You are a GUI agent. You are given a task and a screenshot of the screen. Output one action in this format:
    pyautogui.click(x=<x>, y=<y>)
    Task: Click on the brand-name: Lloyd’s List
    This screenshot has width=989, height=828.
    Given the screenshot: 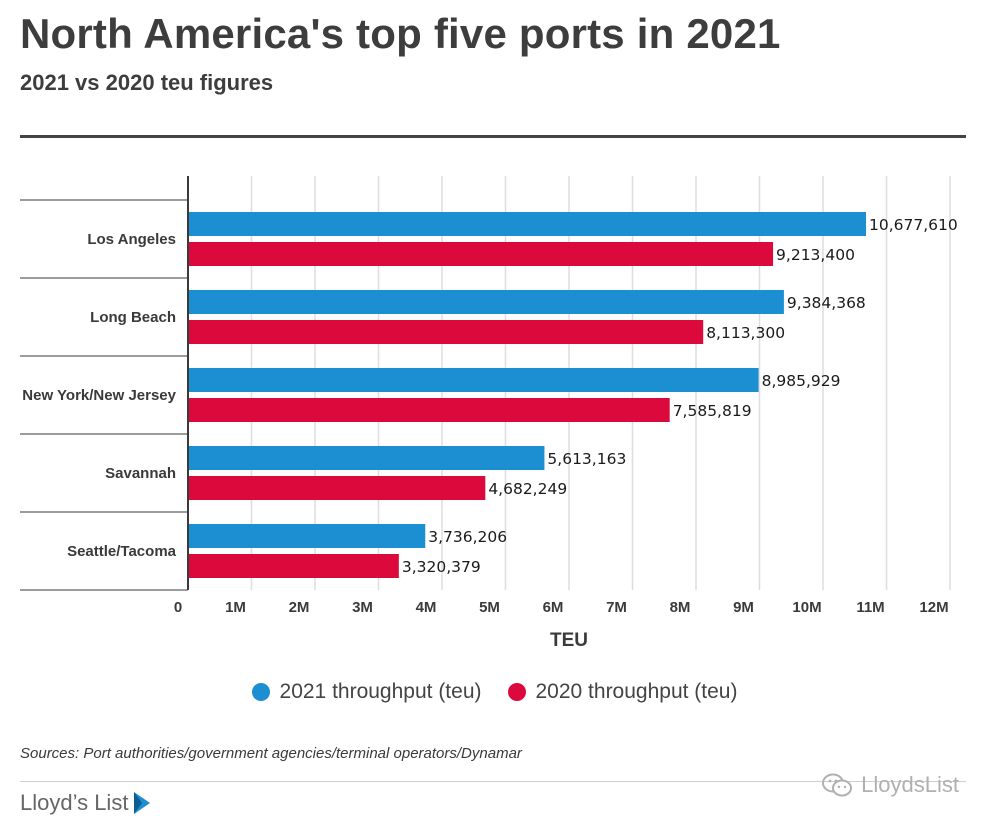 What is the action you would take?
    pyautogui.click(x=74, y=802)
    